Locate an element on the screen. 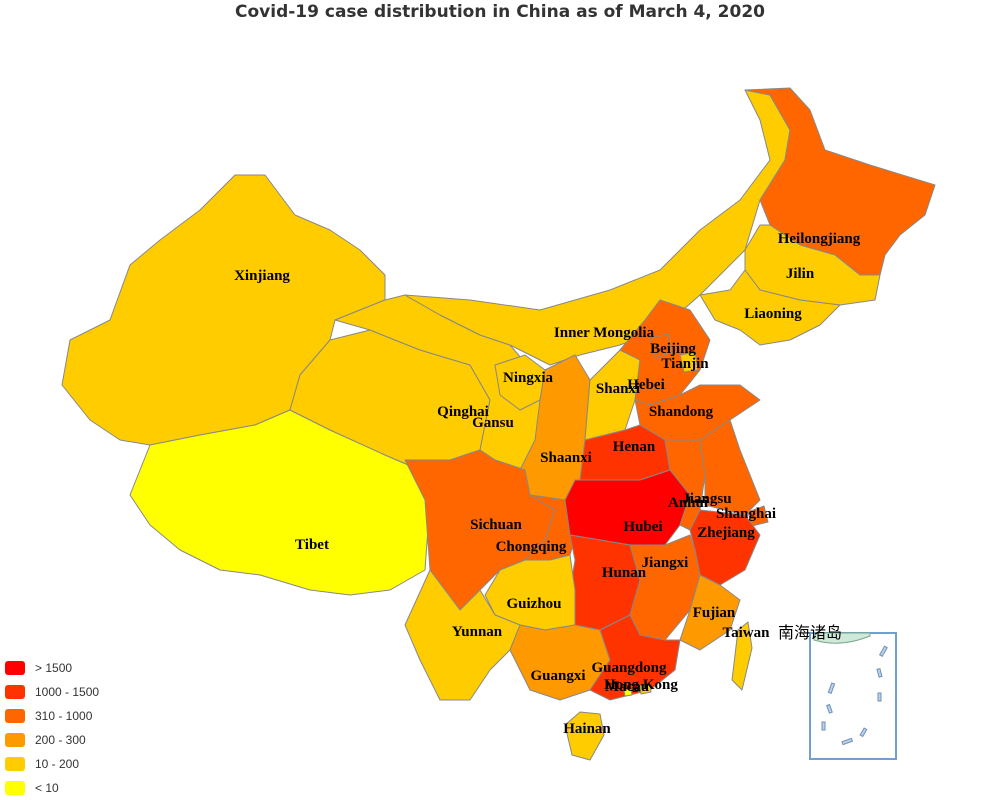  legend-label: < 10 is located at coordinates (47, 788).